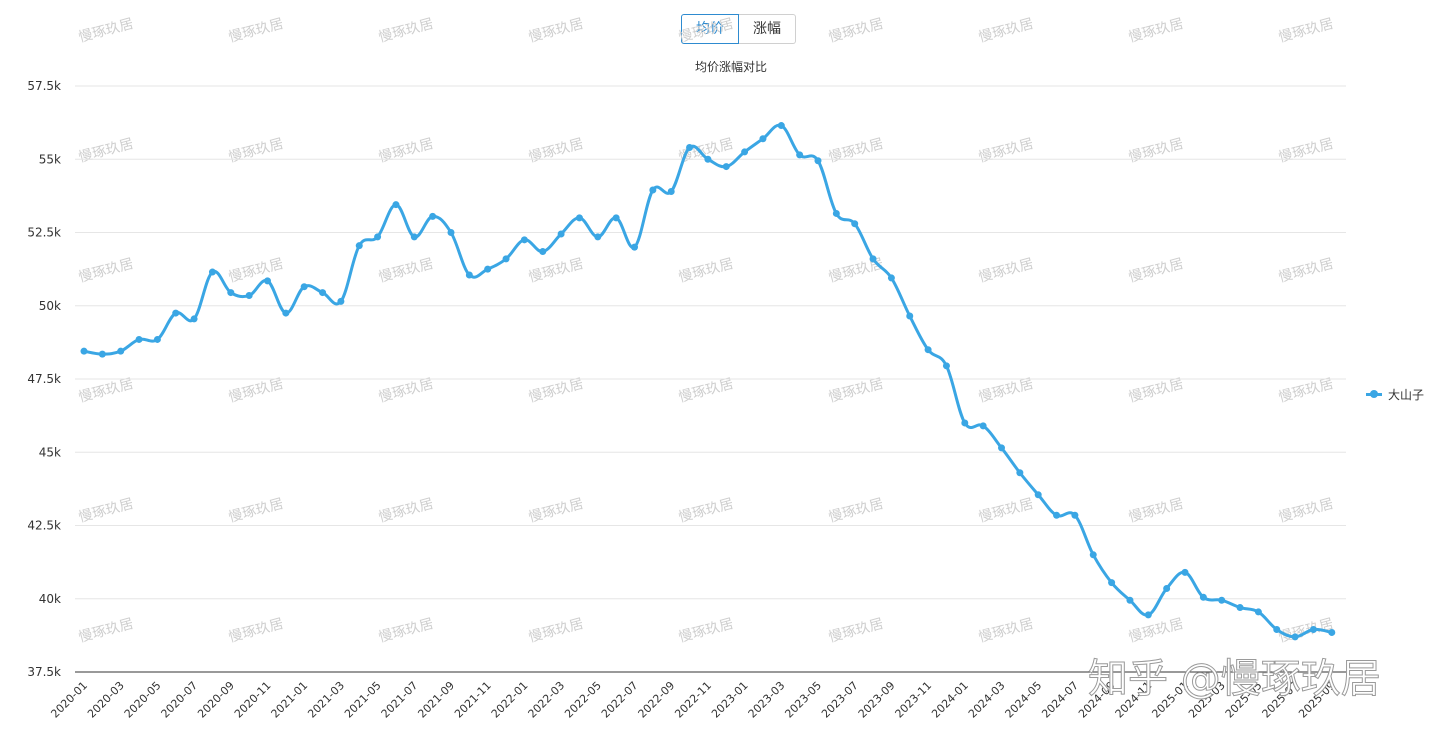 The height and width of the screenshot is (736, 1430). Describe the element at coordinates (363, 700) in the screenshot. I see `x-tick-label: 2021-05` at that location.